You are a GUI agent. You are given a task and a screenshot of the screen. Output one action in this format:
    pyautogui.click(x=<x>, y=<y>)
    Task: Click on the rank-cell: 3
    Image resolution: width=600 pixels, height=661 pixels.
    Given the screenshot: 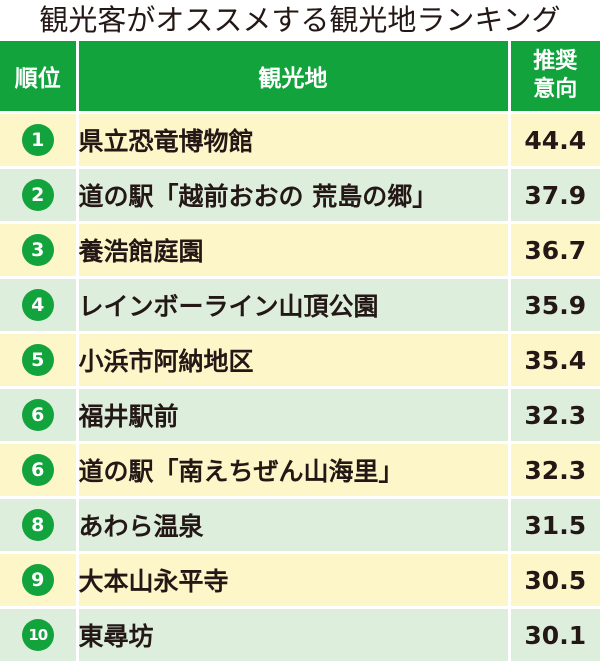 What is the action you would take?
    pyautogui.click(x=38, y=250)
    